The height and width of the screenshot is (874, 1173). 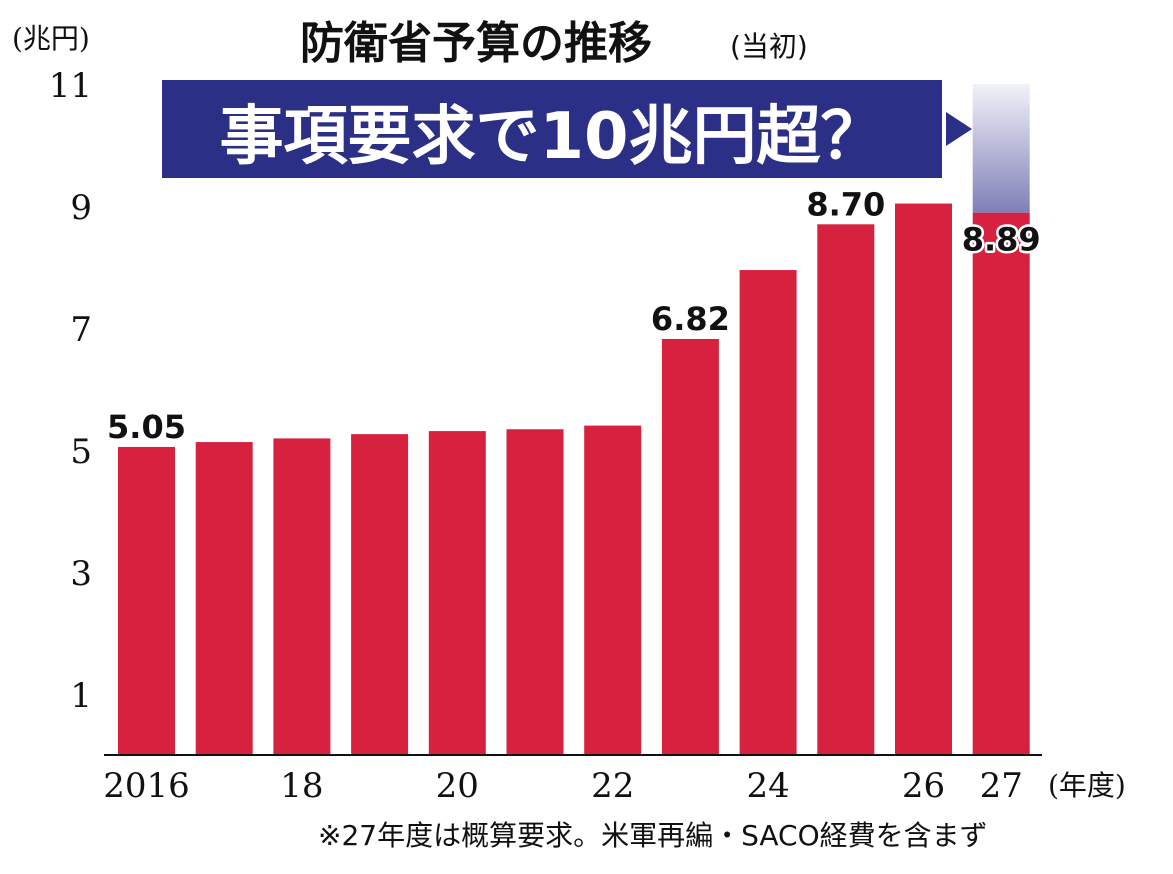 I want to click on data-label-2016: 5.05, so click(x=146, y=427).